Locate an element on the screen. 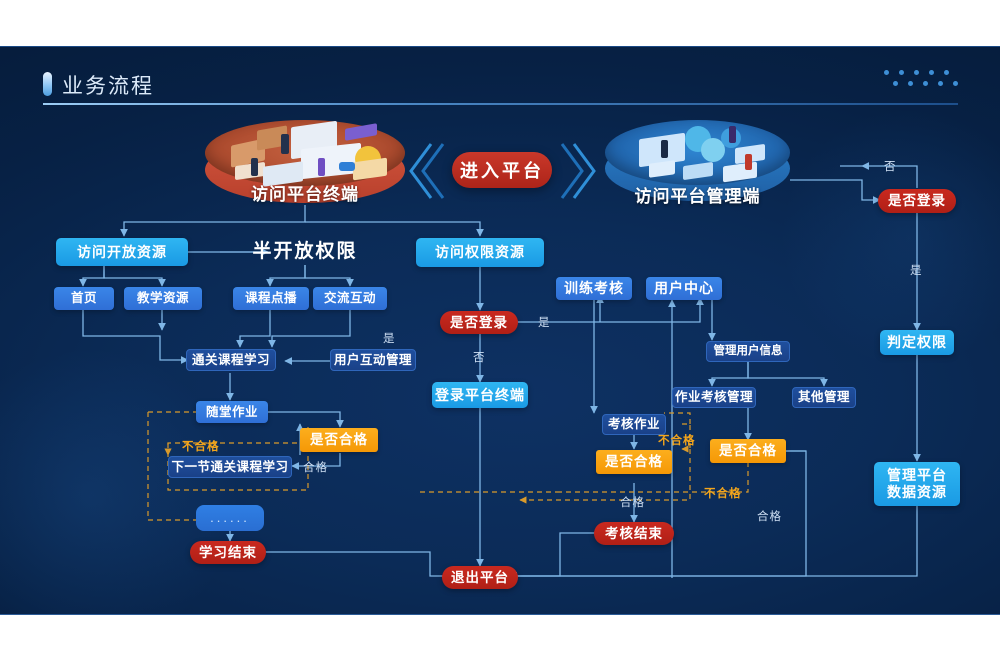 The width and height of the screenshot is (1000, 667). node-qualified-left: 是否合格 is located at coordinates (339, 440).